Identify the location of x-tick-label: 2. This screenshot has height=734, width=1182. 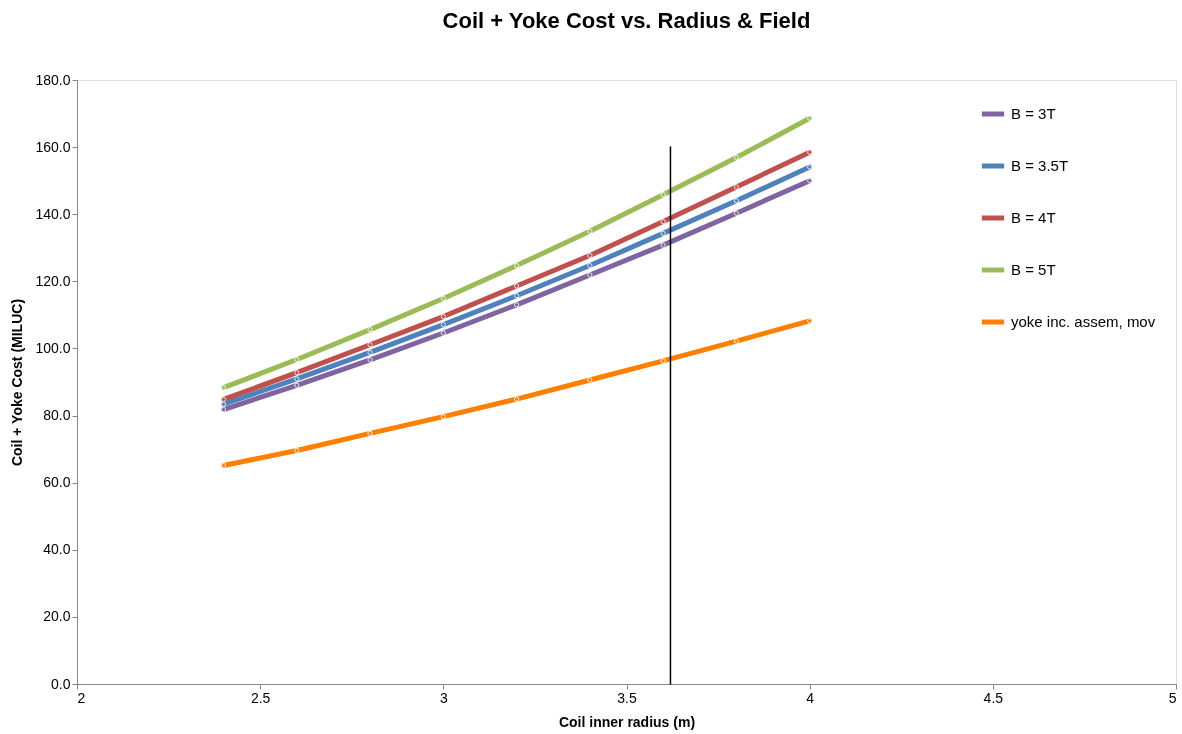
(81, 697).